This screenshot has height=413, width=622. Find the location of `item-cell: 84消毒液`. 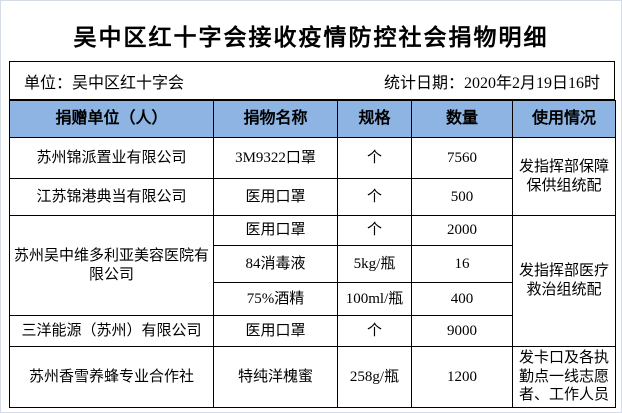

item-cell: 84消毒液 is located at coordinates (275, 264).